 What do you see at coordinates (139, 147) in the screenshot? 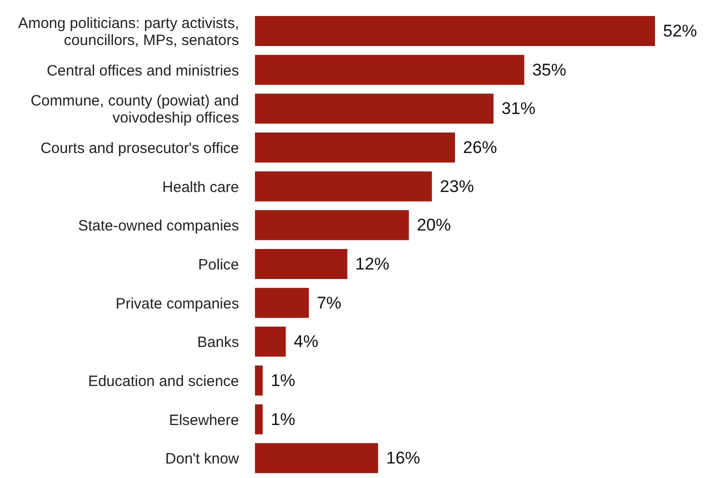
I see `y-tick-label: Courts and prosecutor's office` at bounding box center [139, 147].